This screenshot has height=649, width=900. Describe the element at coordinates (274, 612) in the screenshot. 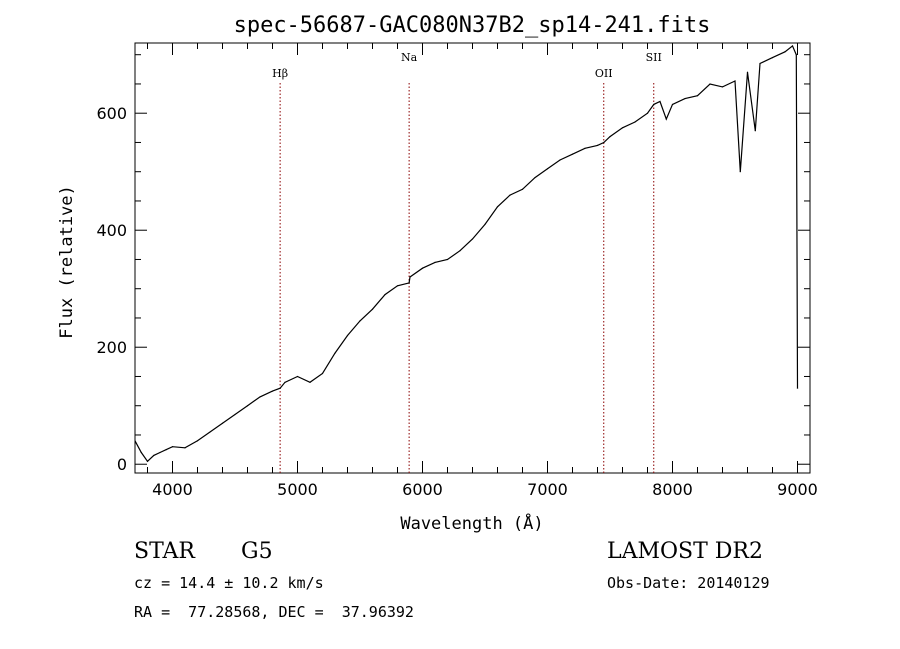

I see `coordinates-line: RA = 77.28568, DEC = 37.96392` at that location.